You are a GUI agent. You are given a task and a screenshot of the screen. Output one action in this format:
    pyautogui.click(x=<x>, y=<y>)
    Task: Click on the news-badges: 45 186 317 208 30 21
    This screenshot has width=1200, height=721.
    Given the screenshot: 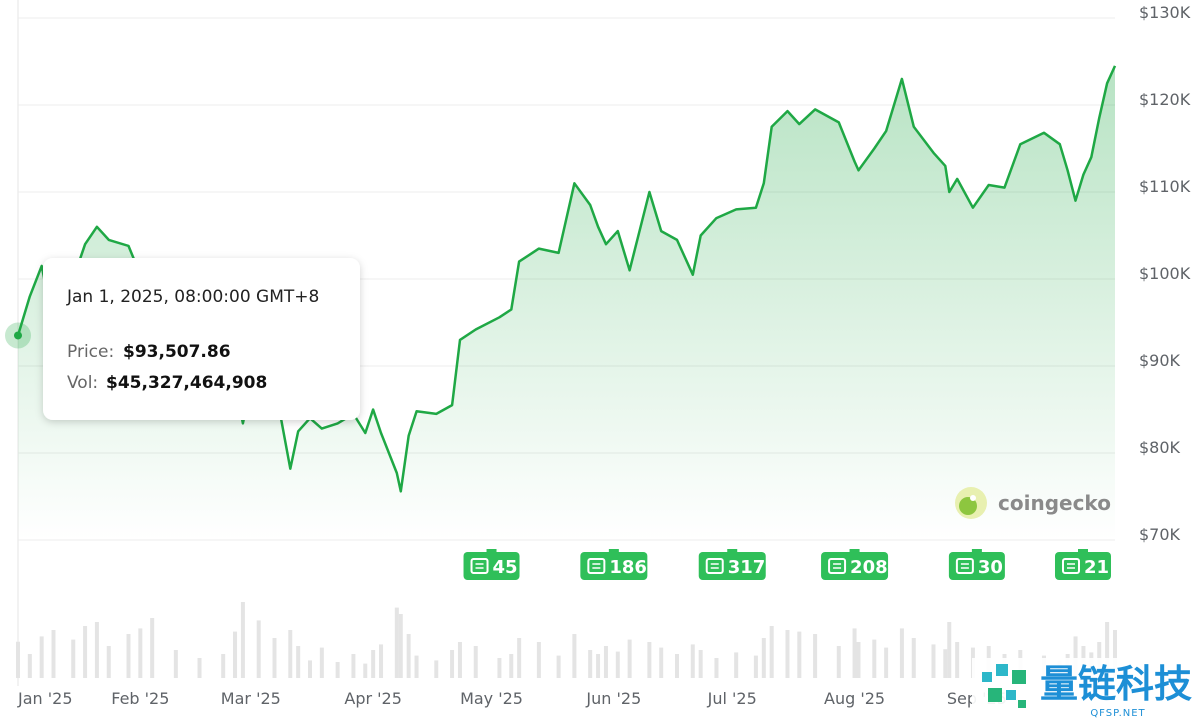 What is the action you would take?
    pyautogui.click(x=787, y=564)
    